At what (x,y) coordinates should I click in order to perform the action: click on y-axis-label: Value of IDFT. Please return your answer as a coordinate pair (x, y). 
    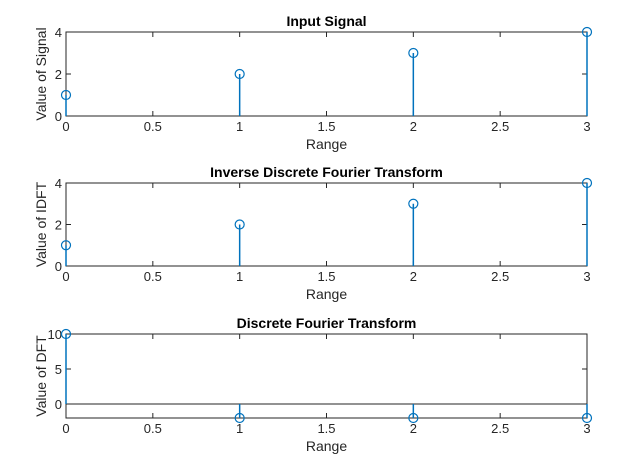
    Looking at the image, I should click on (41, 224).